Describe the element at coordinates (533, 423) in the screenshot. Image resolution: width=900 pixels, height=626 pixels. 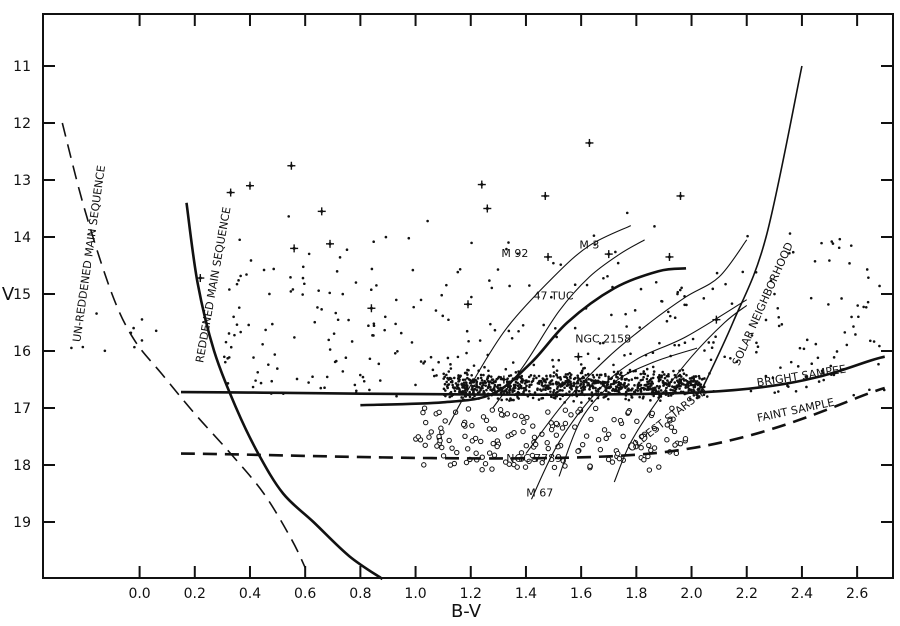
I see `curve-faint-sample` at that location.